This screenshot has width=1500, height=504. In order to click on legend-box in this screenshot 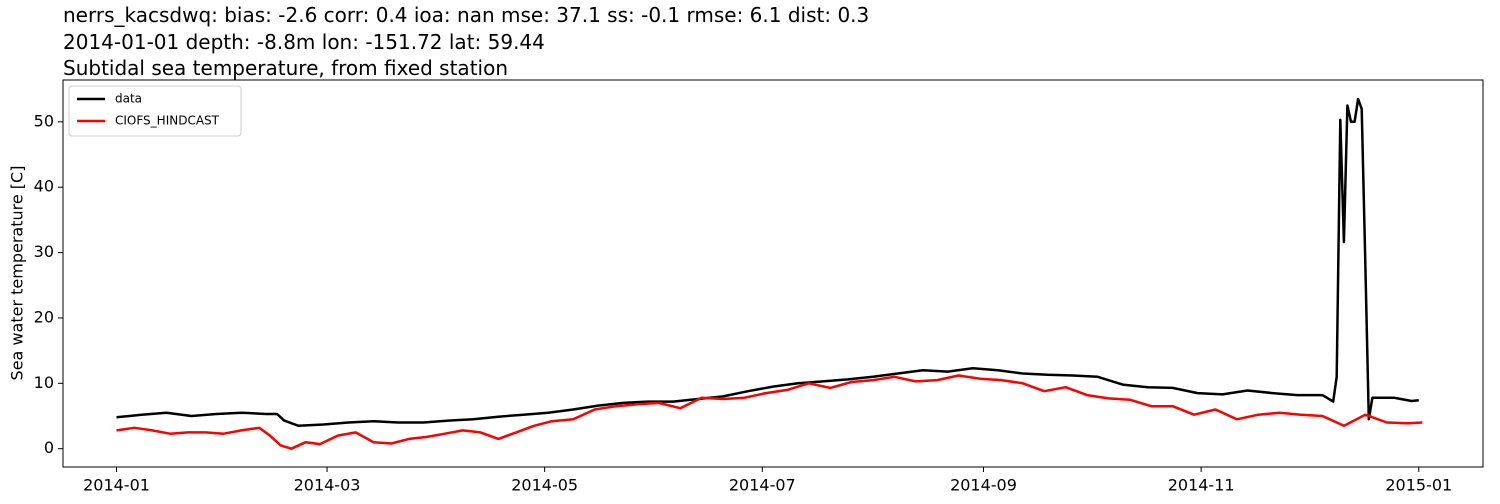, I will do `click(155, 111)`.